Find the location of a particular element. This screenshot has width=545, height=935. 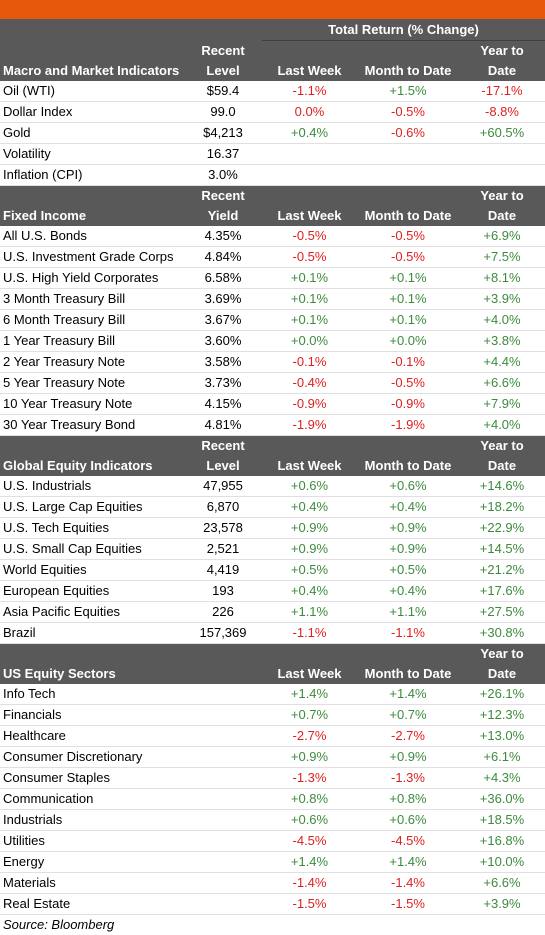

ytd-value: +12.3% is located at coordinates (502, 715).